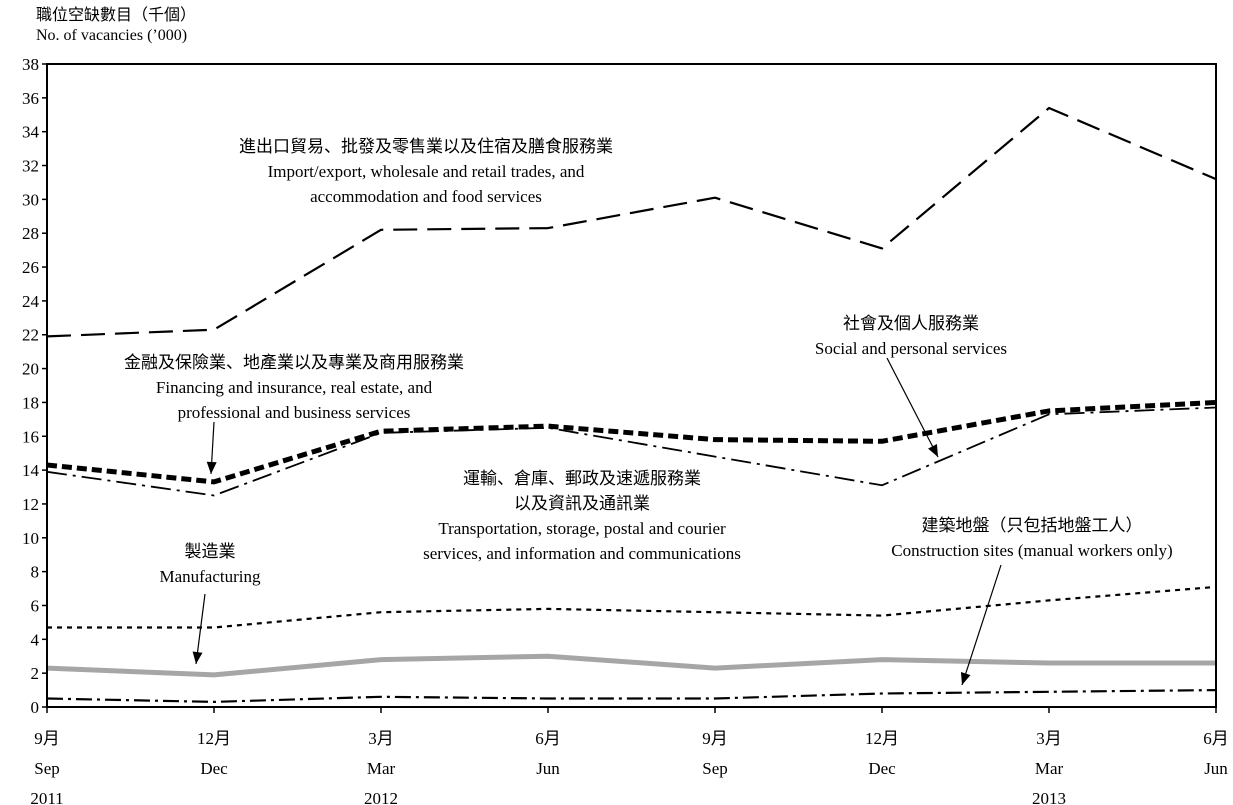 The height and width of the screenshot is (805, 1233). Describe the element at coordinates (381, 797) in the screenshot. I see `x-tick-label: 2012` at that location.